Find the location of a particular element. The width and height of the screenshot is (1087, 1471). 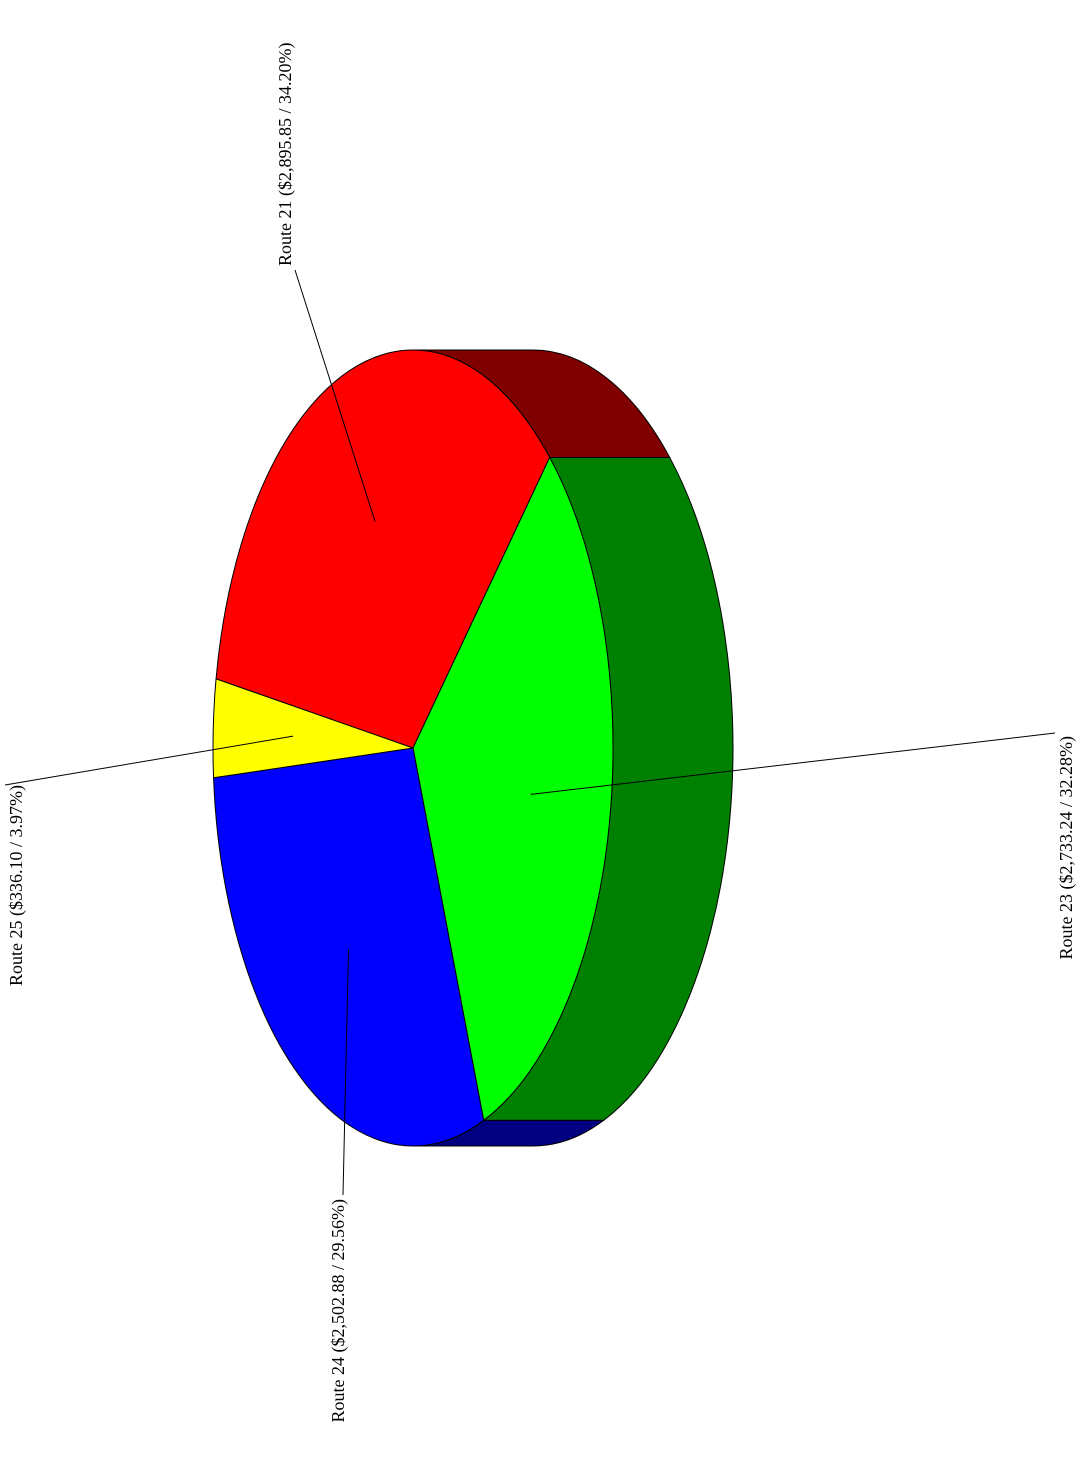

slice-label: Route 21 ($2,895.85 / 34.20%) is located at coordinates (285, 154).